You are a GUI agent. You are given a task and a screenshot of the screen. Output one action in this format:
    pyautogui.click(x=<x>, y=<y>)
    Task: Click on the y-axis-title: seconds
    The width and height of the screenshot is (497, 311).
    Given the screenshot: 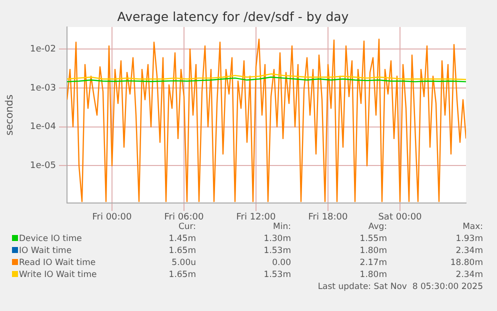 What is the action you would take?
    pyautogui.click(x=10, y=115)
    